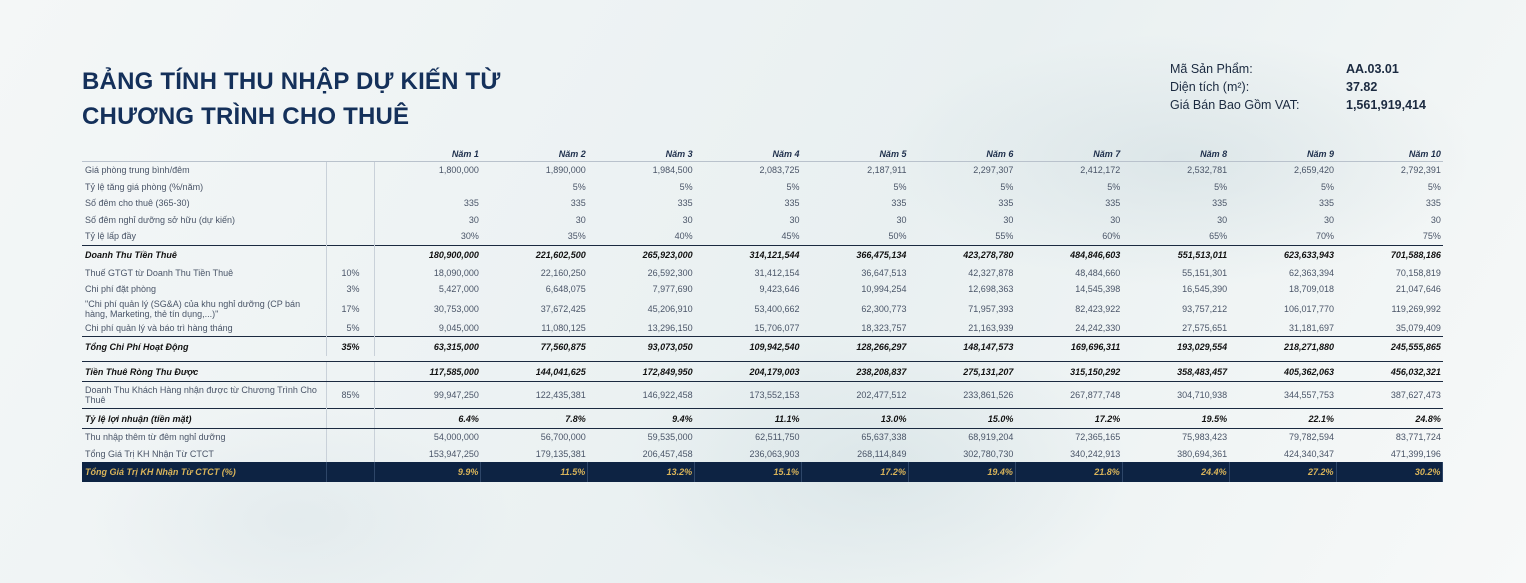  I want to click on header-year-4: Năm 4, so click(748, 154).